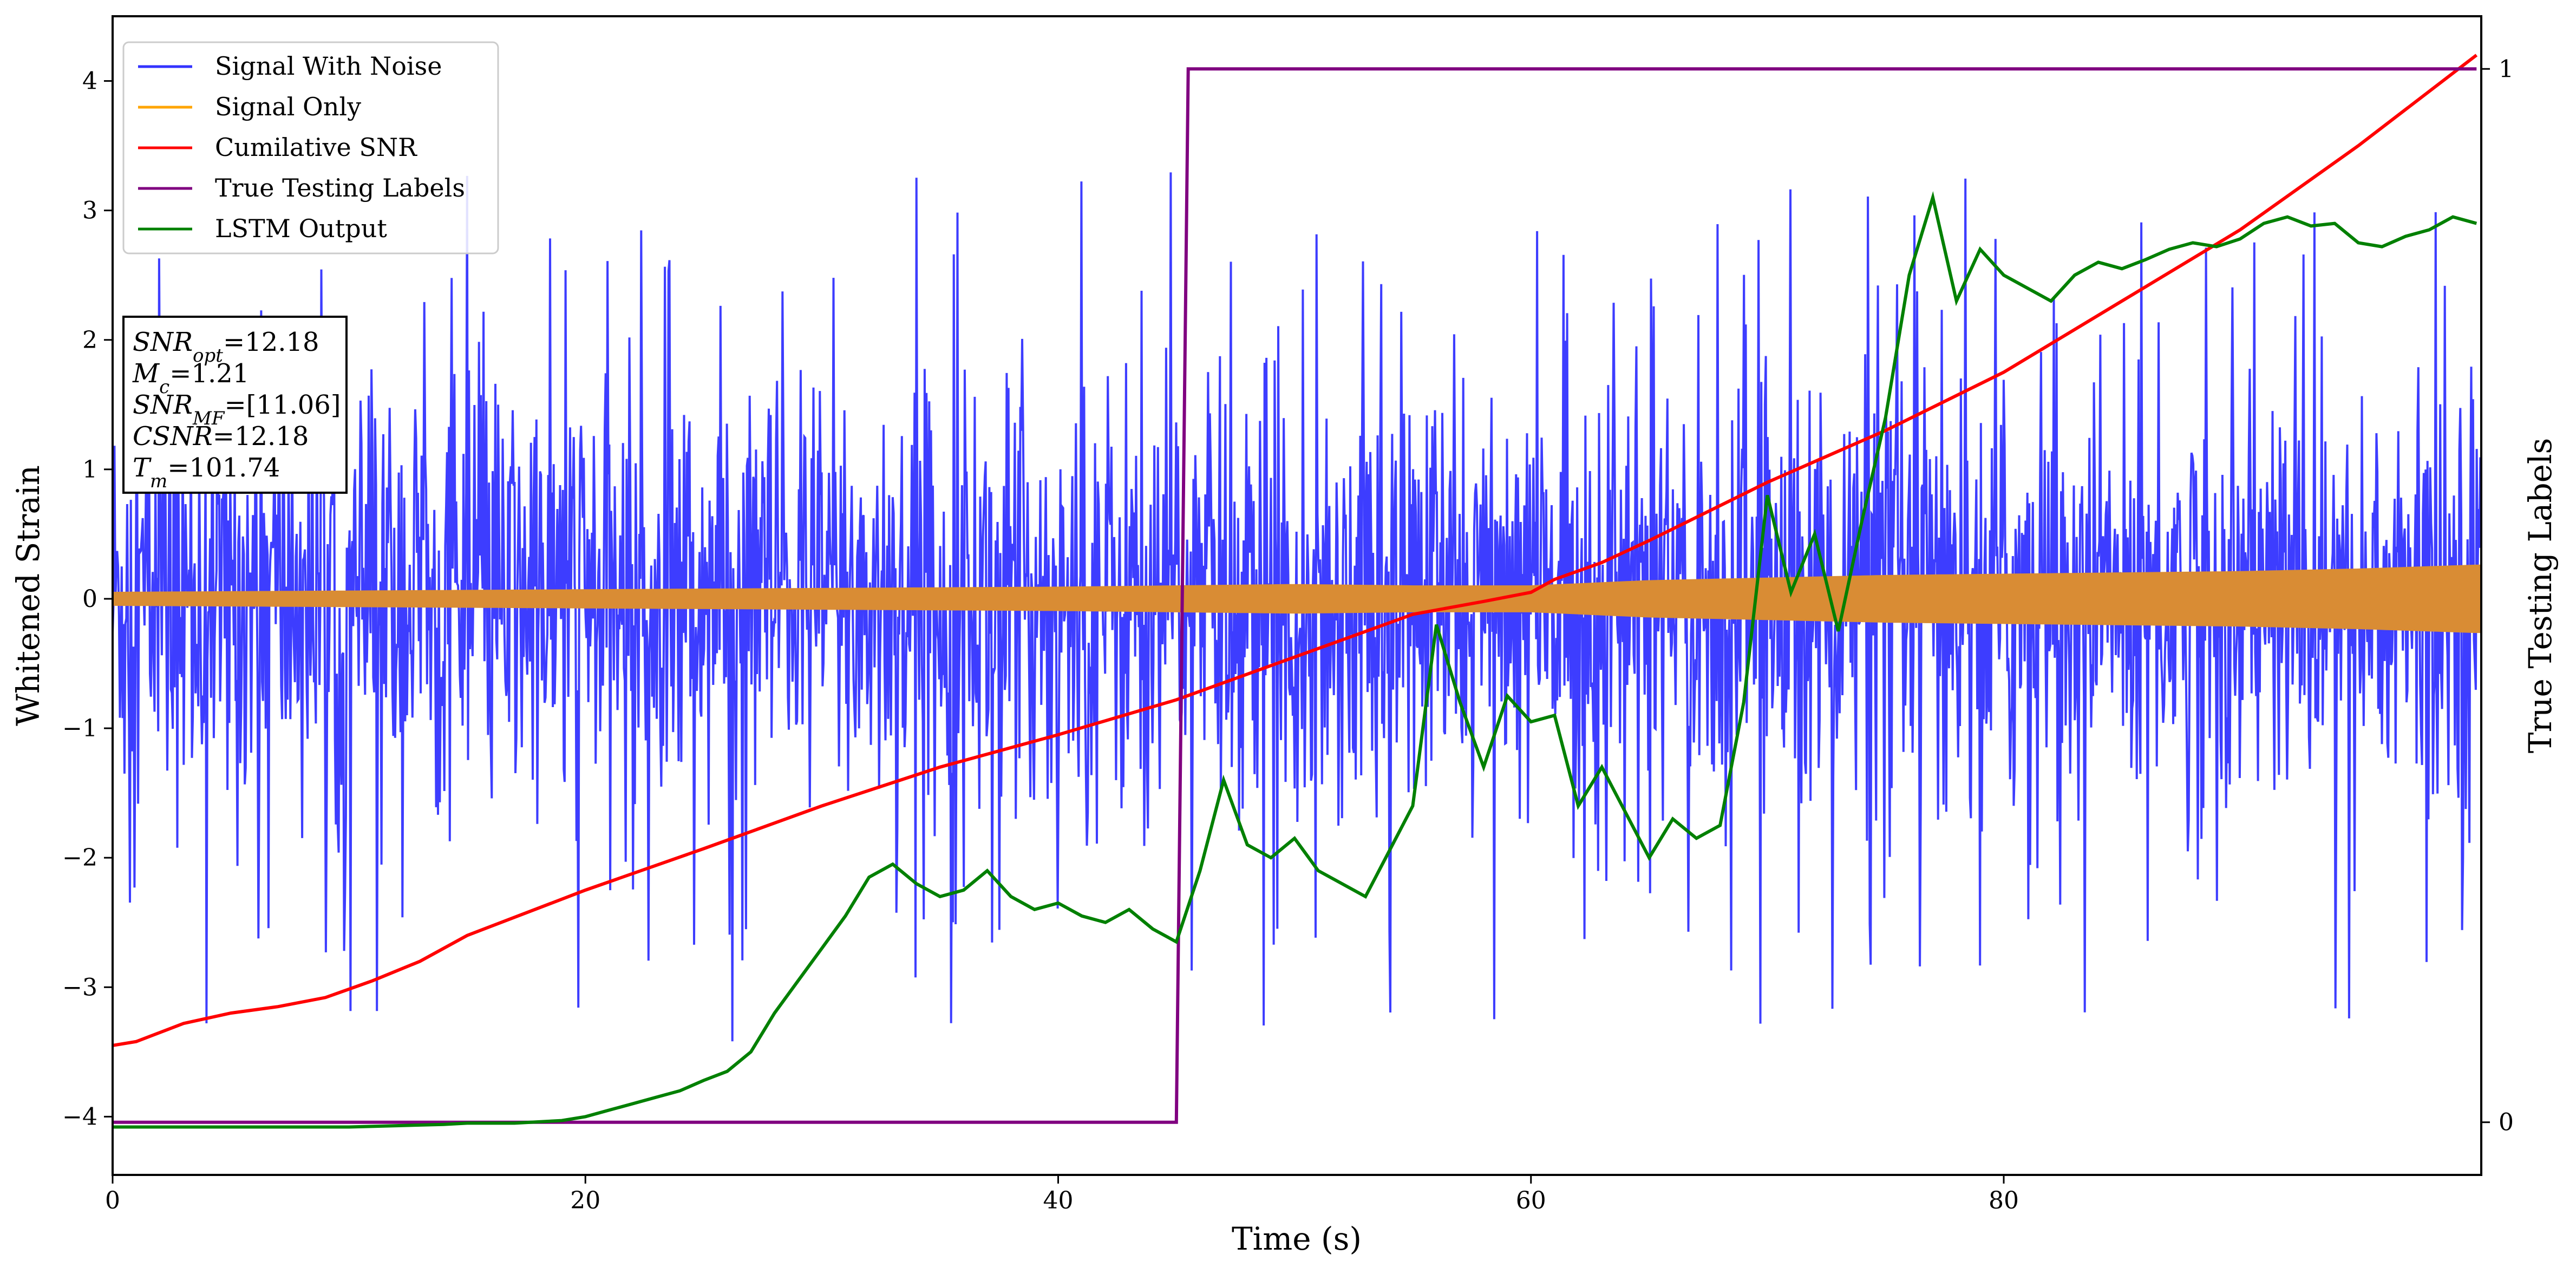  I want to click on y-axis-right-label: True Testing Labels, so click(2540, 595).